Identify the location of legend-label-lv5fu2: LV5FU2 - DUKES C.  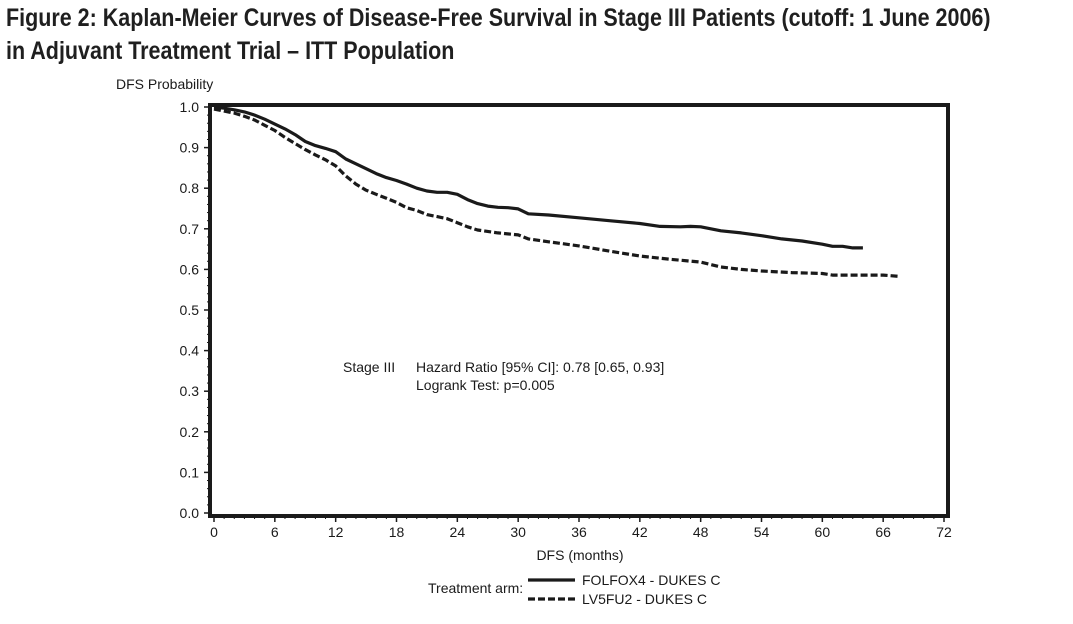
(644, 599).